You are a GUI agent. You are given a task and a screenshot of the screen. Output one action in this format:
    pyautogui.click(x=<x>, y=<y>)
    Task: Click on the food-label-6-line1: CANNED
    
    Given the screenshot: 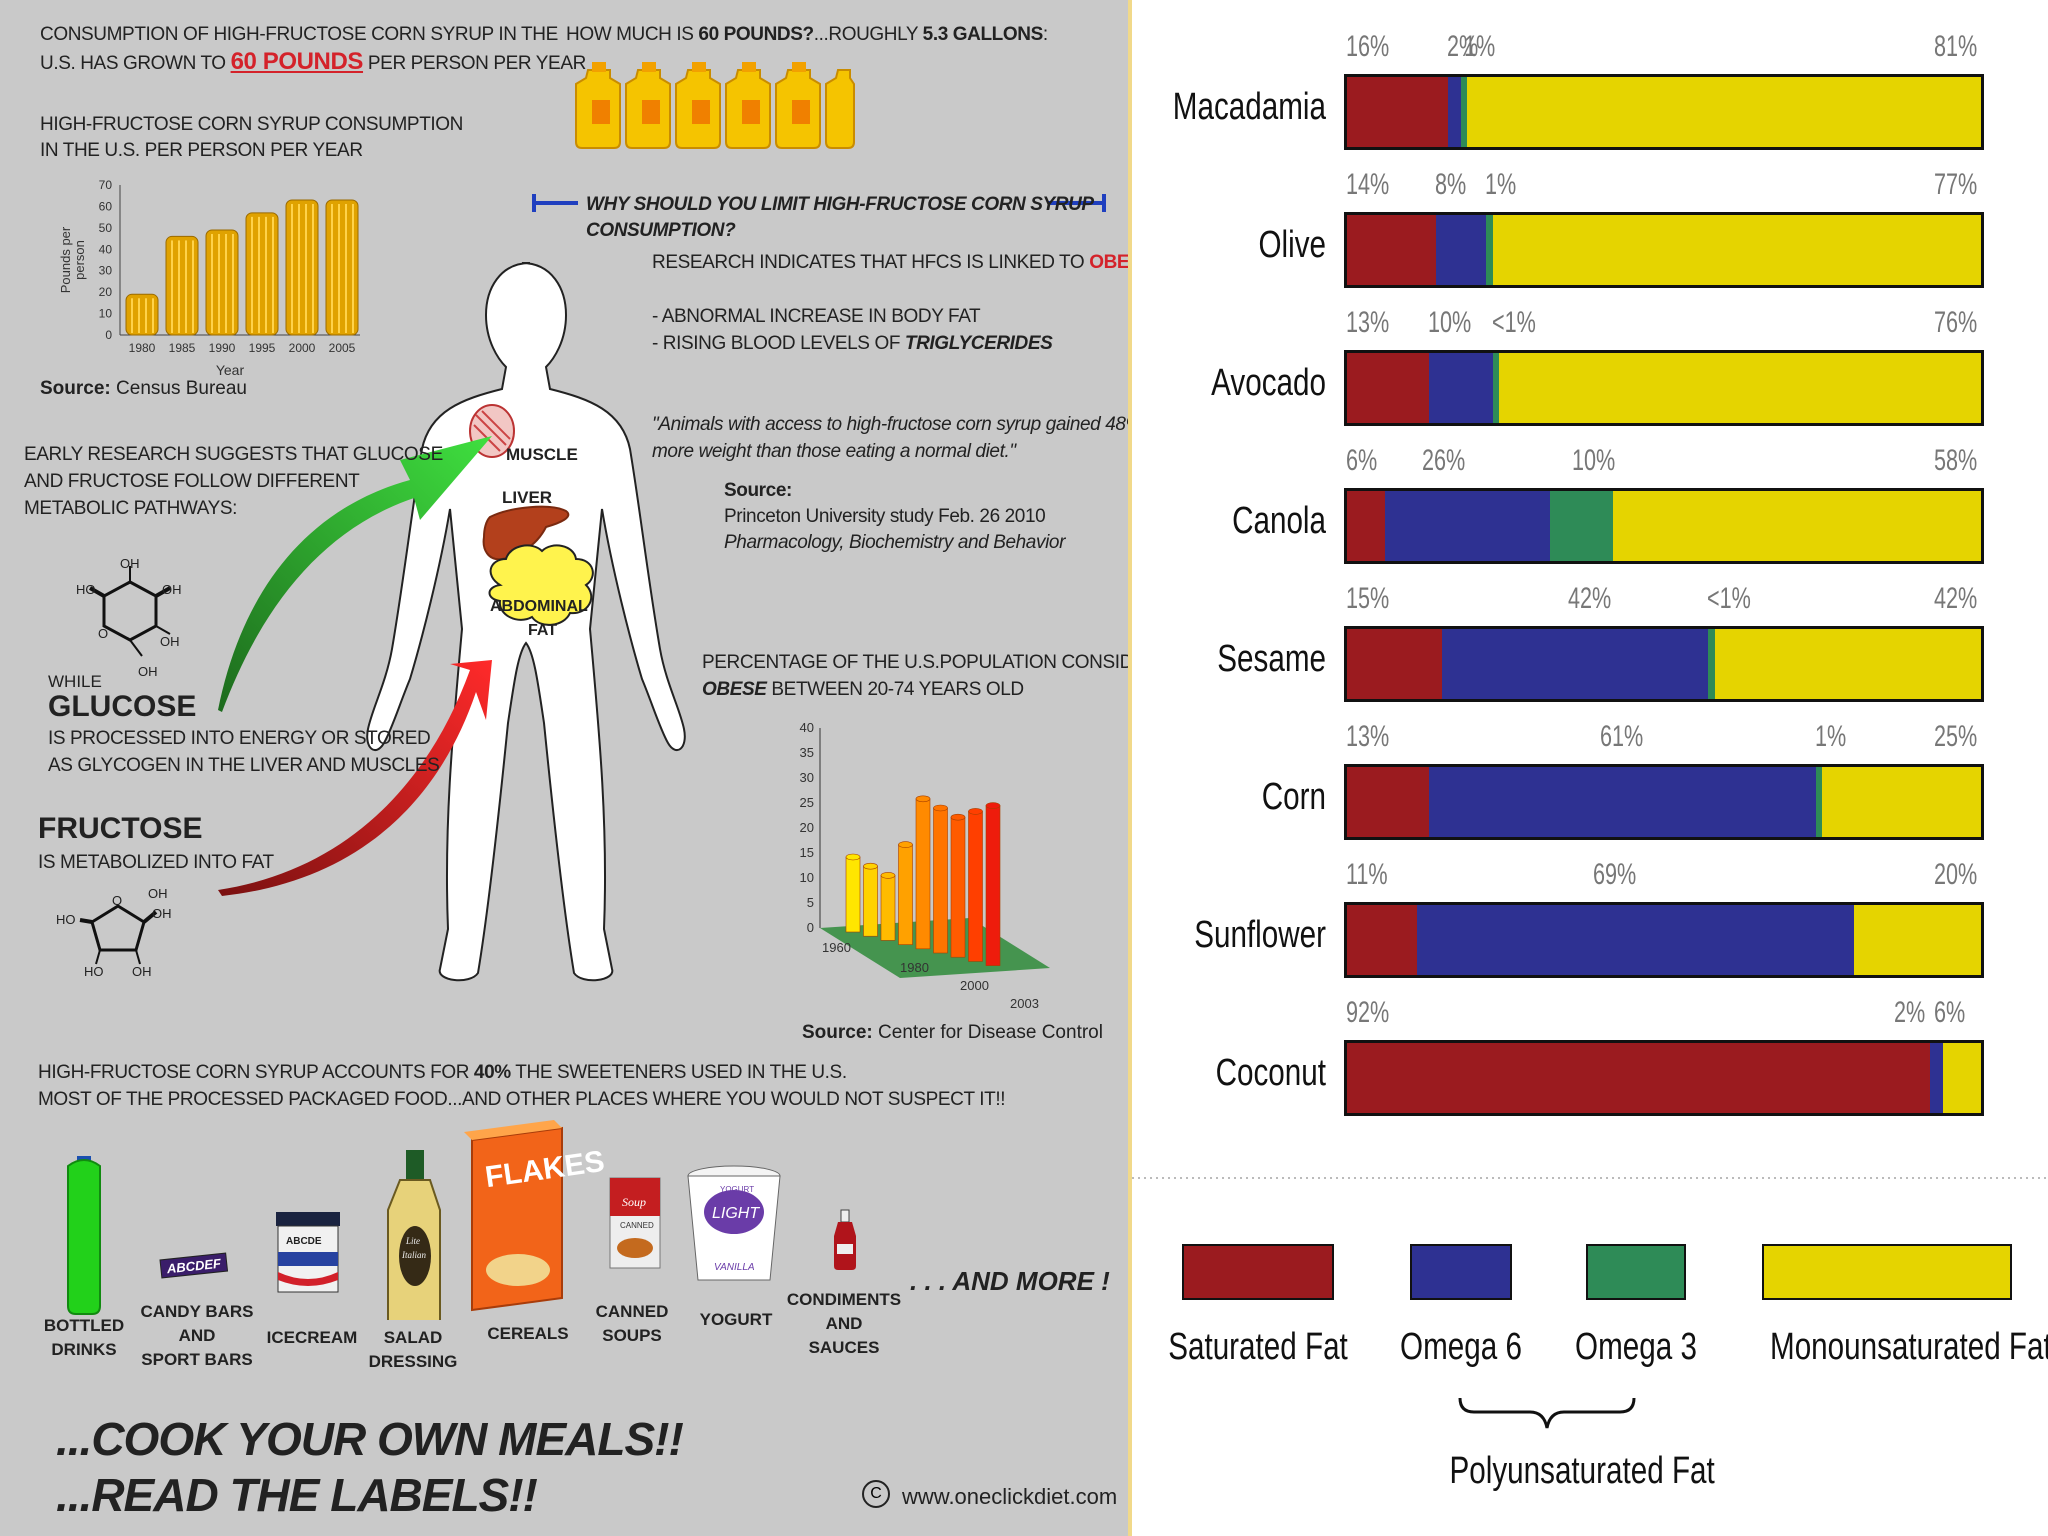 What is the action you would take?
    pyautogui.click(x=632, y=1311)
    